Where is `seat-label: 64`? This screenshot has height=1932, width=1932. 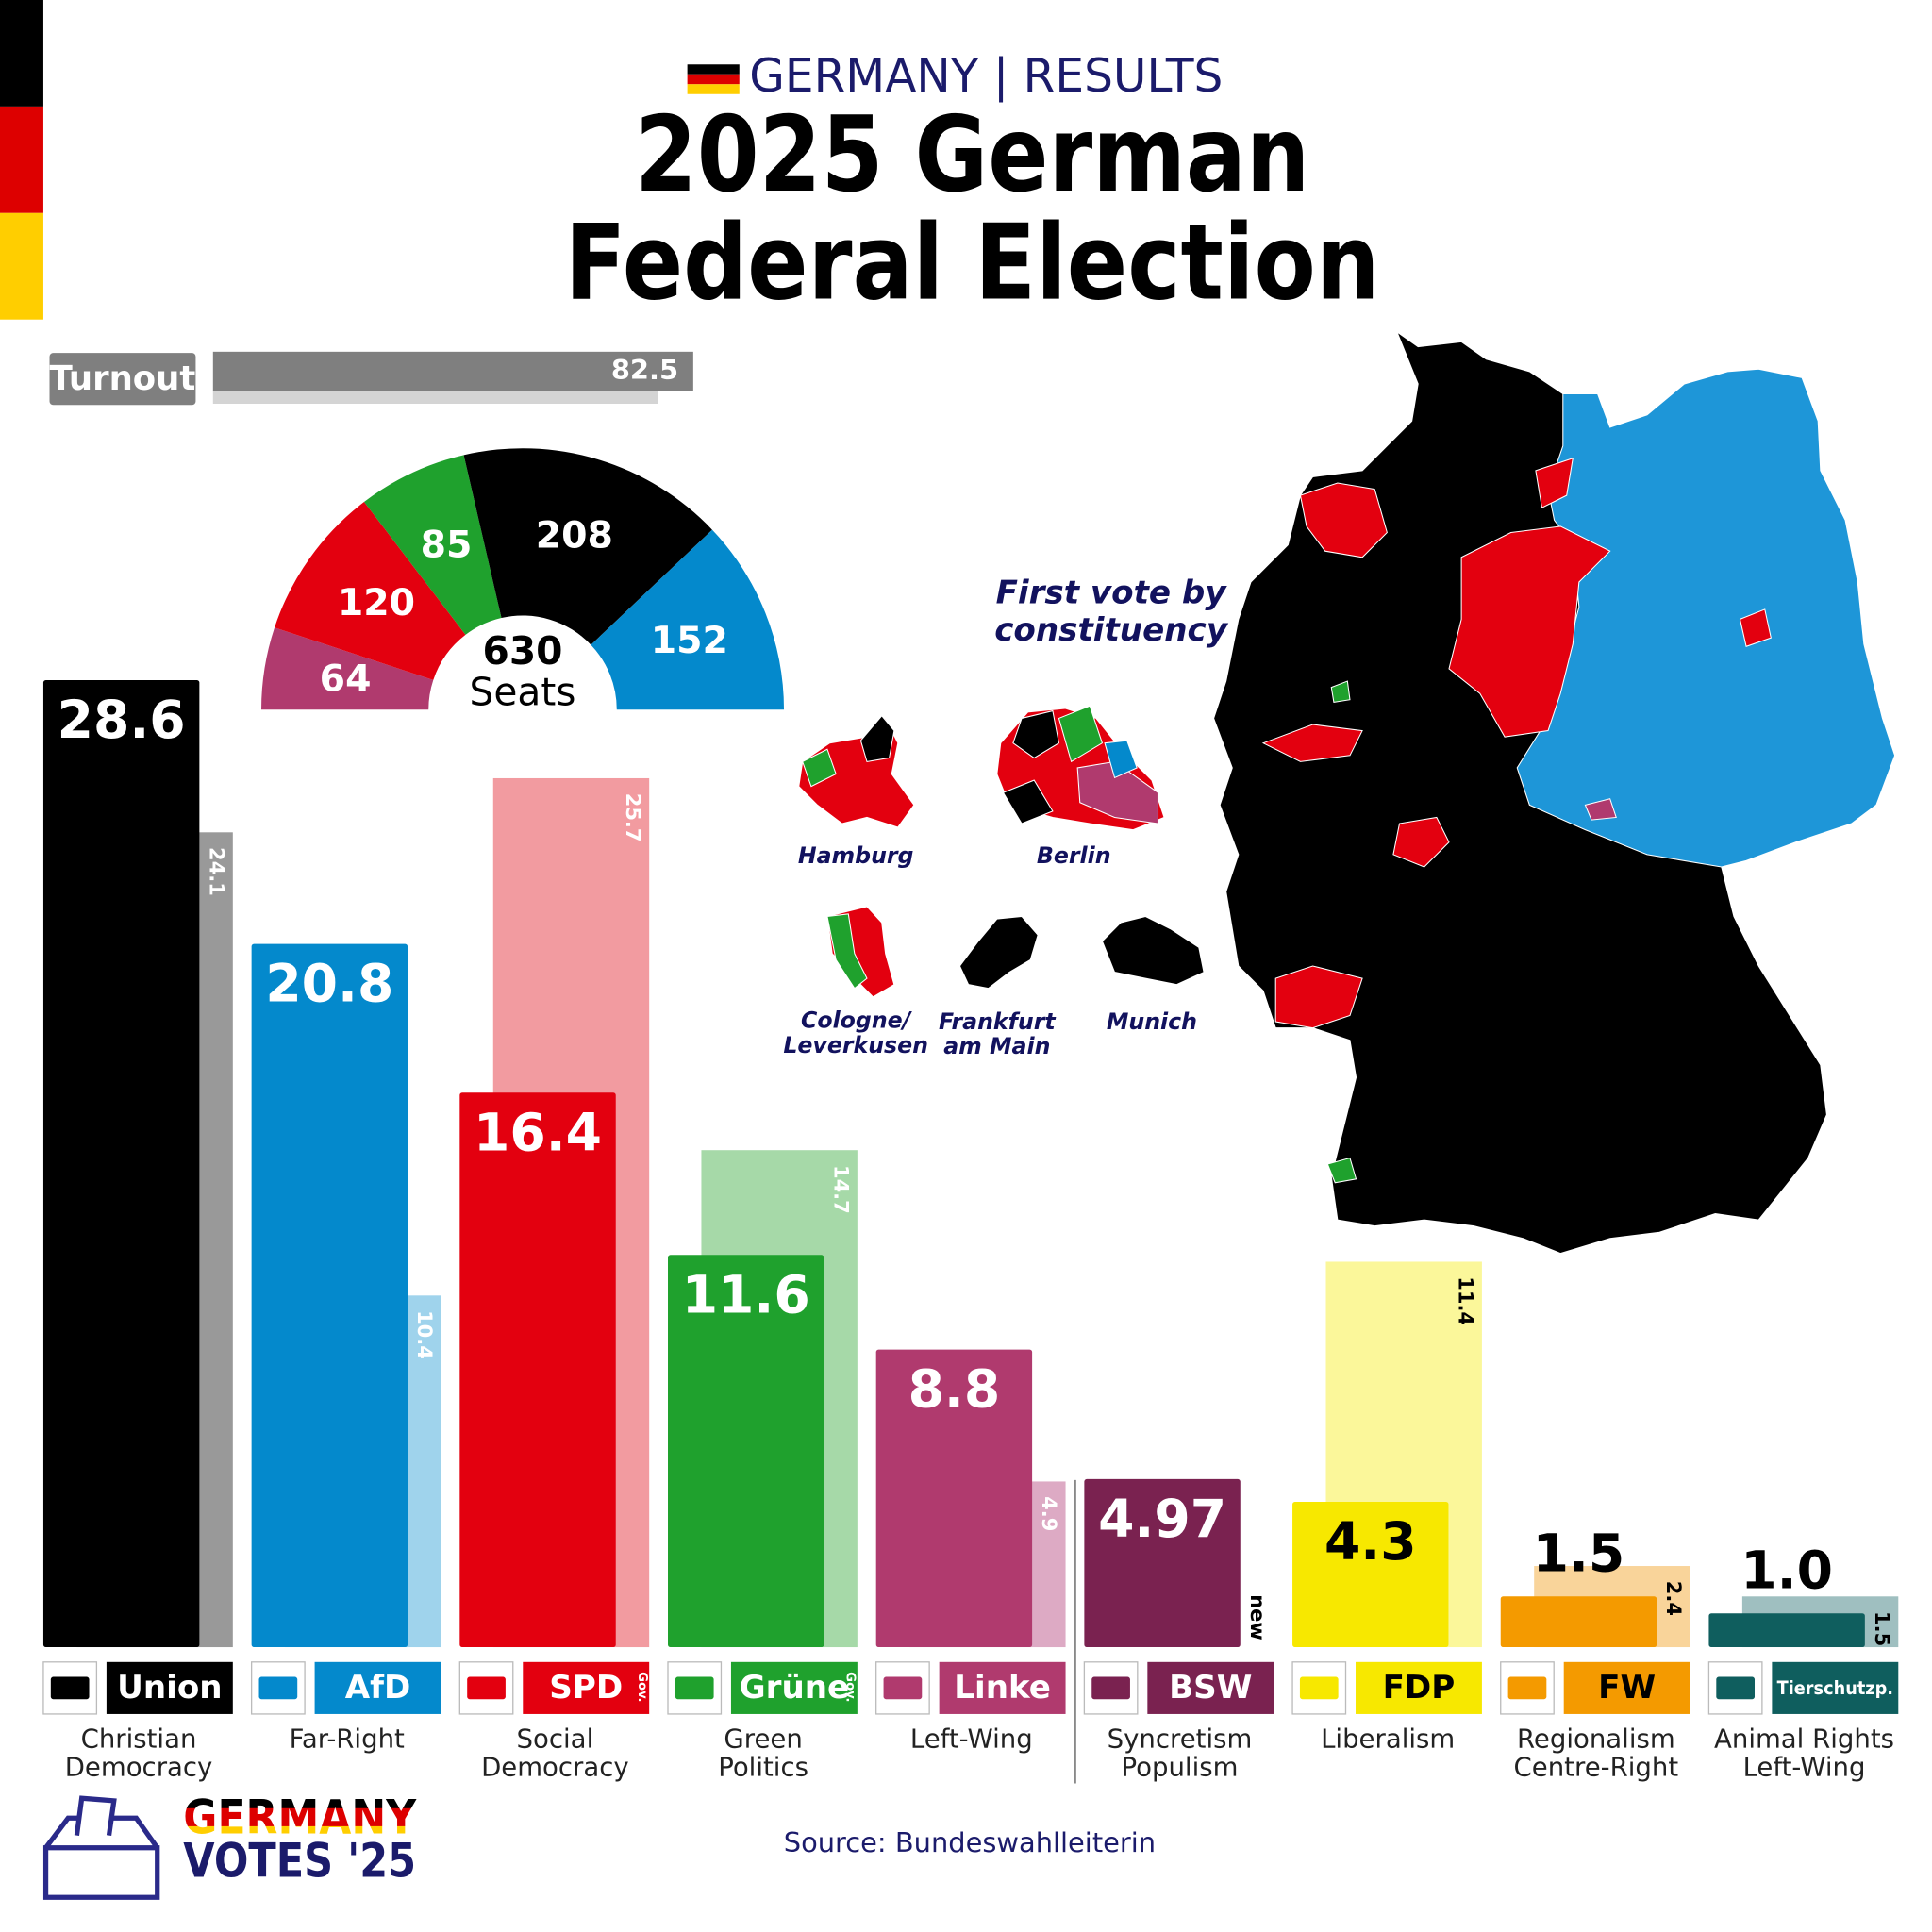 seat-label: 64 is located at coordinates (346, 678).